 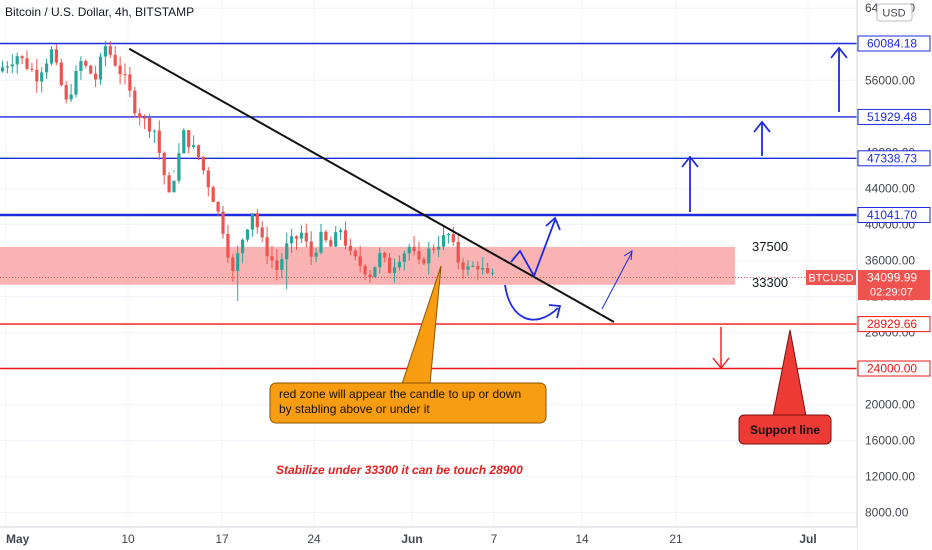 What do you see at coordinates (494, 539) in the screenshot?
I see `x-tick-label: 7` at bounding box center [494, 539].